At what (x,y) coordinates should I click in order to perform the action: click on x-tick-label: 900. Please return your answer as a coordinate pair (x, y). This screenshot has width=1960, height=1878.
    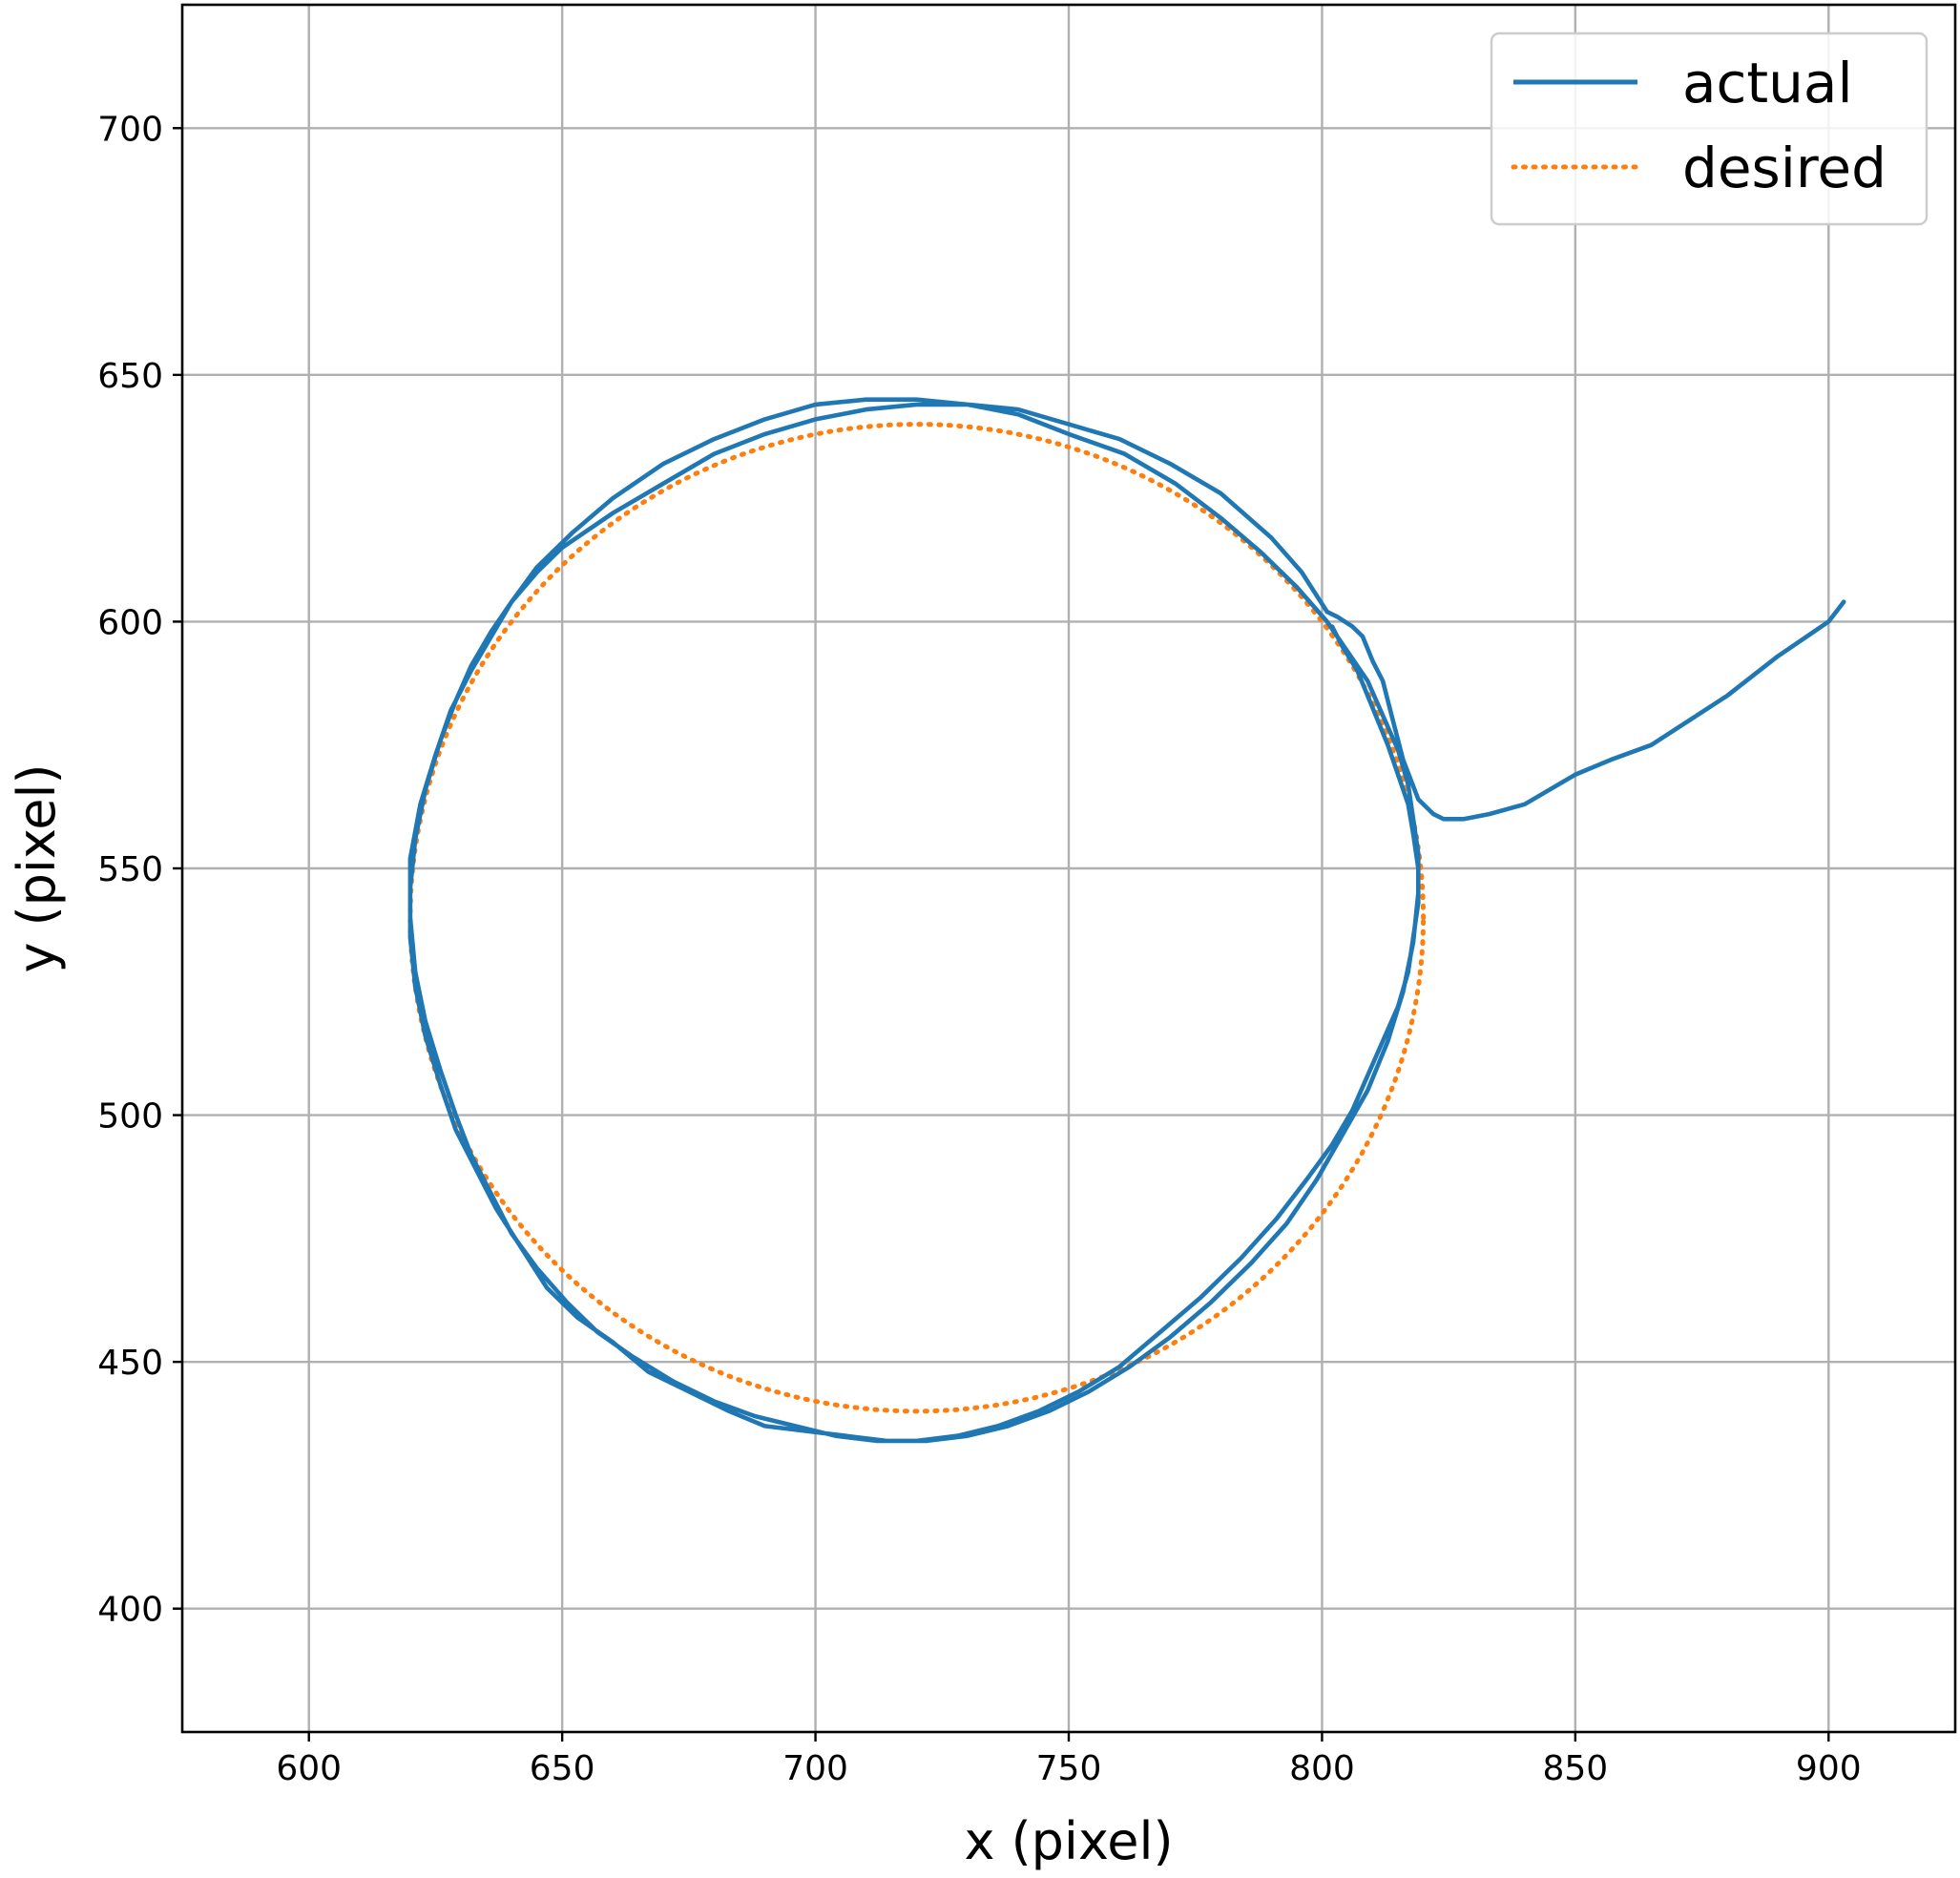
    Looking at the image, I should click on (1829, 1768).